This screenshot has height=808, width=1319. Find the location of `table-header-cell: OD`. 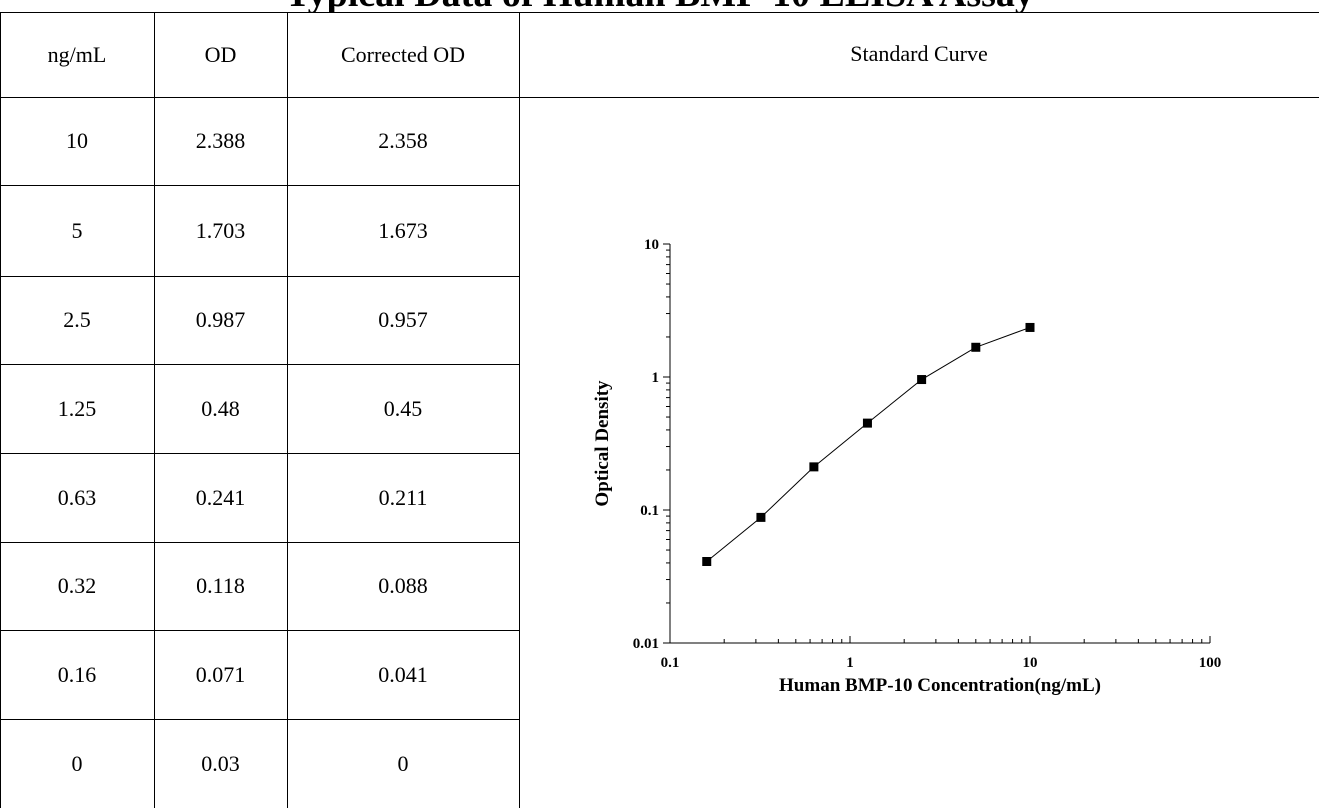

table-header-cell: OD is located at coordinates (220, 54).